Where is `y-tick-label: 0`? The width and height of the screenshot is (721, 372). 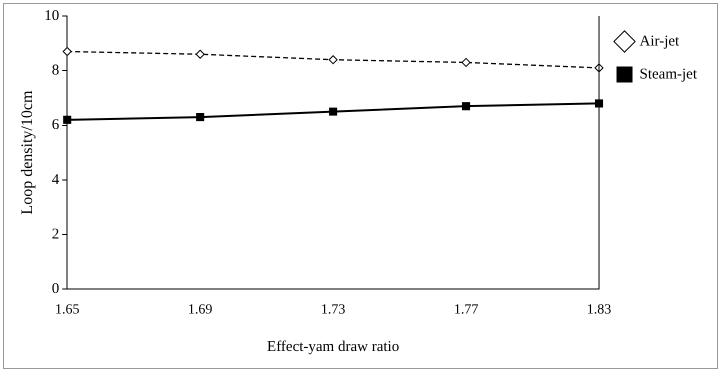
y-tick-label: 0 is located at coordinates (56, 289).